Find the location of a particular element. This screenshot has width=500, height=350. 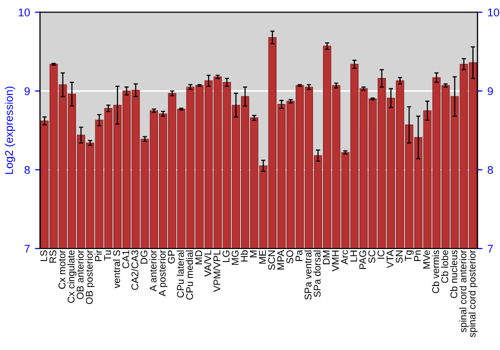

x-tick-label: Pa is located at coordinates (299, 255).